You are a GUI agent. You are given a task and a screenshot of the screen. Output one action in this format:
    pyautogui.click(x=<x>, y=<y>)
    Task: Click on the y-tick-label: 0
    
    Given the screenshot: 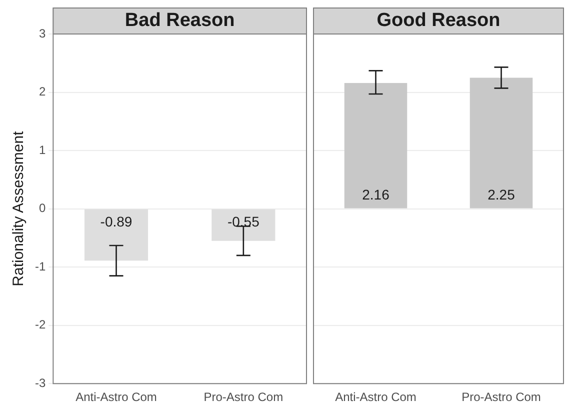 What is the action you would take?
    pyautogui.click(x=42, y=208)
    